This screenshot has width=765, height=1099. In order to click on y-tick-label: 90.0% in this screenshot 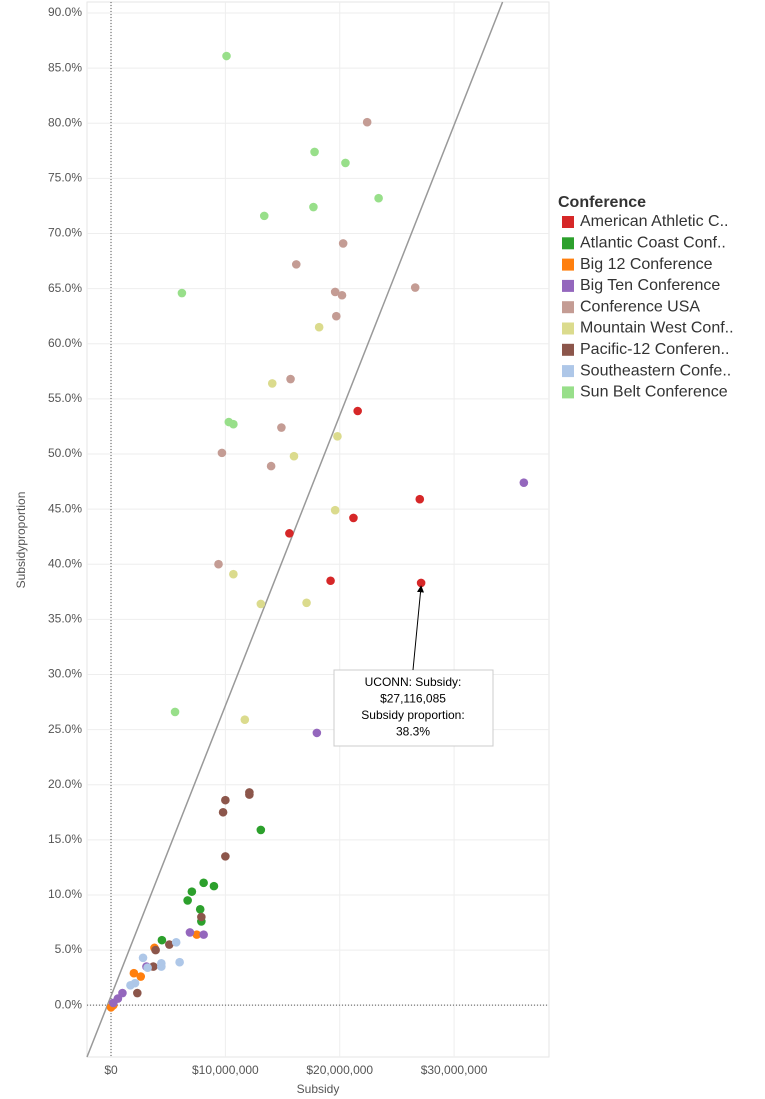, I will do `click(65, 12)`.